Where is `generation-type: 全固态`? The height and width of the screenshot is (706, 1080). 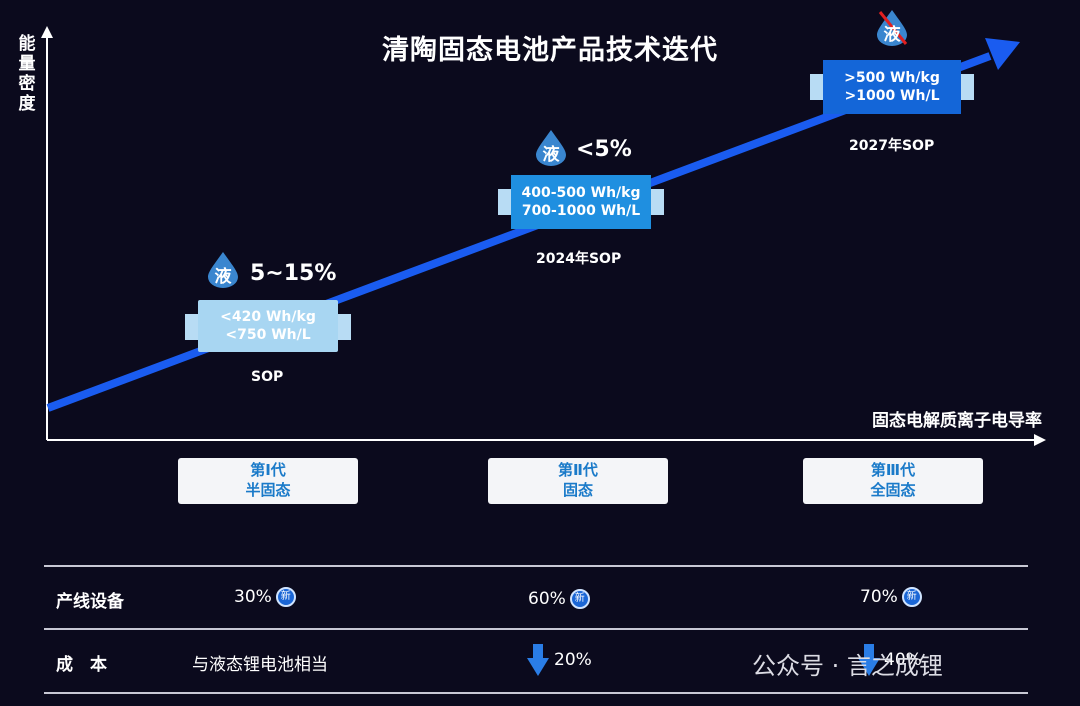
generation-type: 全固态 is located at coordinates (893, 490).